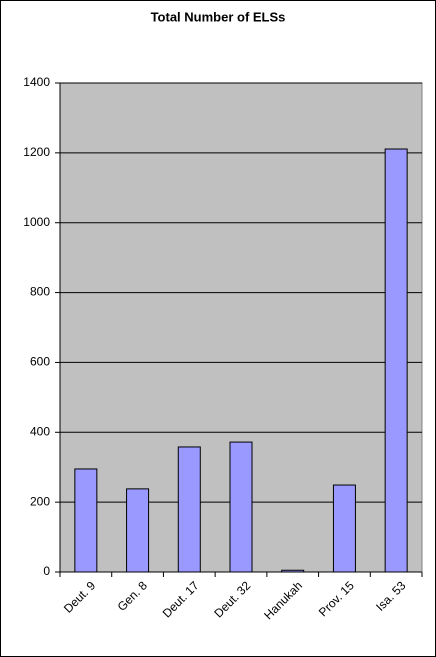 The height and width of the screenshot is (657, 436). I want to click on y-tick-label: 1200, so click(36, 152).